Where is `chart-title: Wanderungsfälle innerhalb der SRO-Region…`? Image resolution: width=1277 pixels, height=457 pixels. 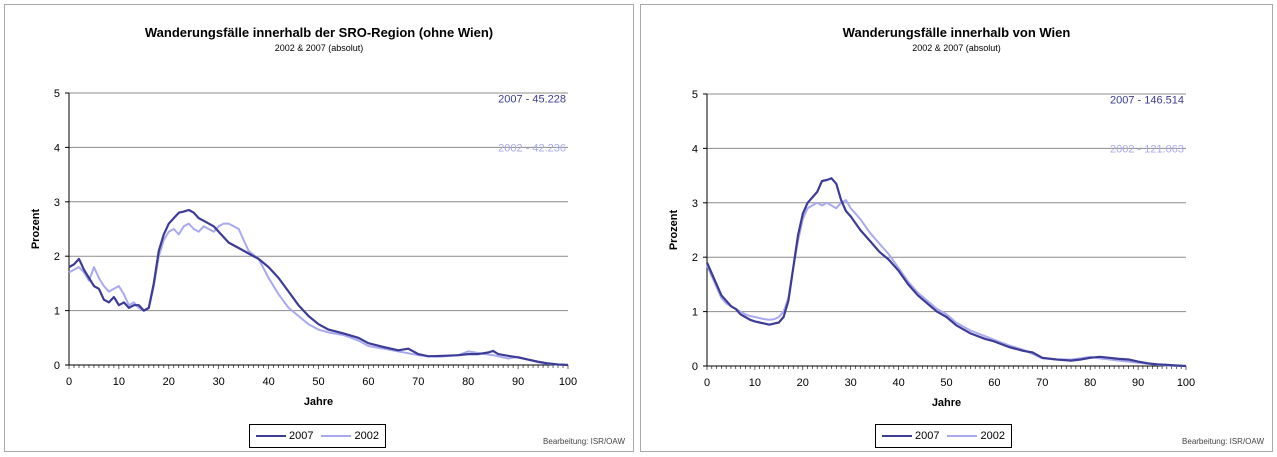
chart-title: Wanderungsfälle innerhalb der SRO-Region… is located at coordinates (319, 32).